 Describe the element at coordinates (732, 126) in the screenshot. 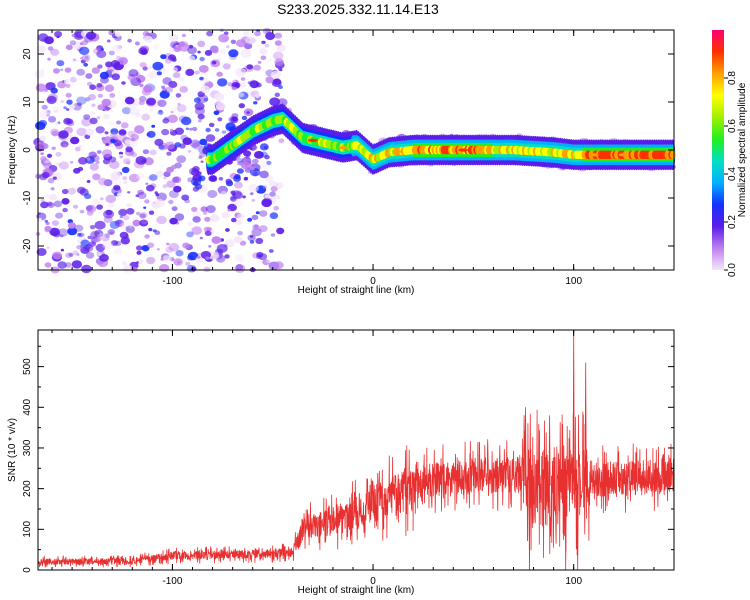

I see `colorbar-tick-label: 0.6` at that location.